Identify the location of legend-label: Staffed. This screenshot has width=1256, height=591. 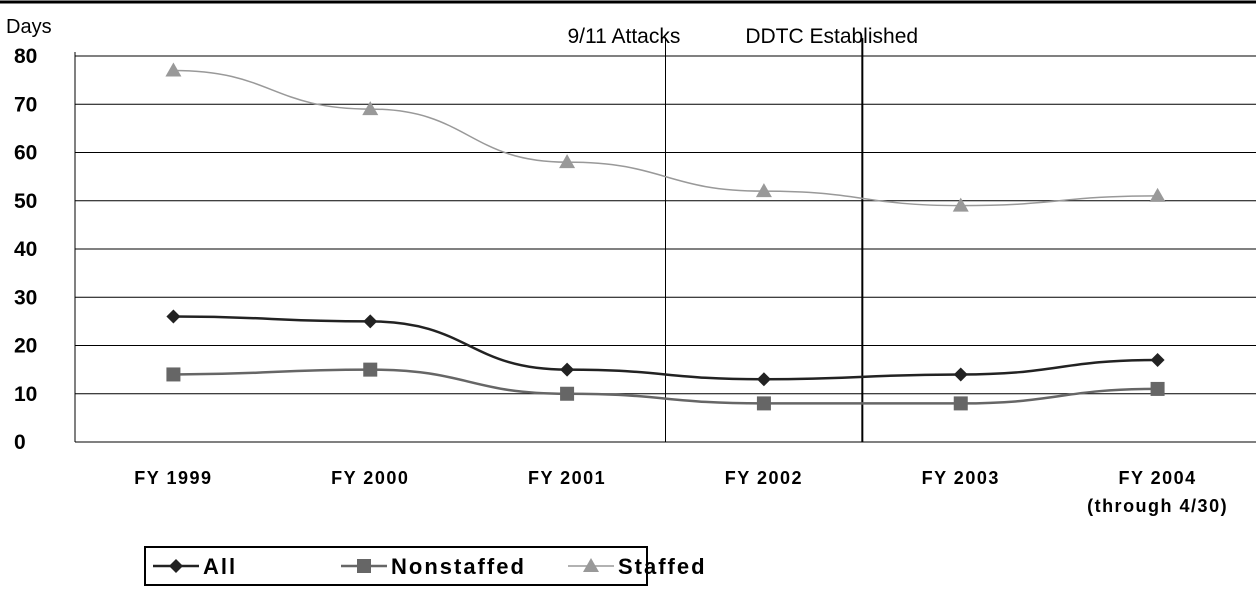
(662, 566).